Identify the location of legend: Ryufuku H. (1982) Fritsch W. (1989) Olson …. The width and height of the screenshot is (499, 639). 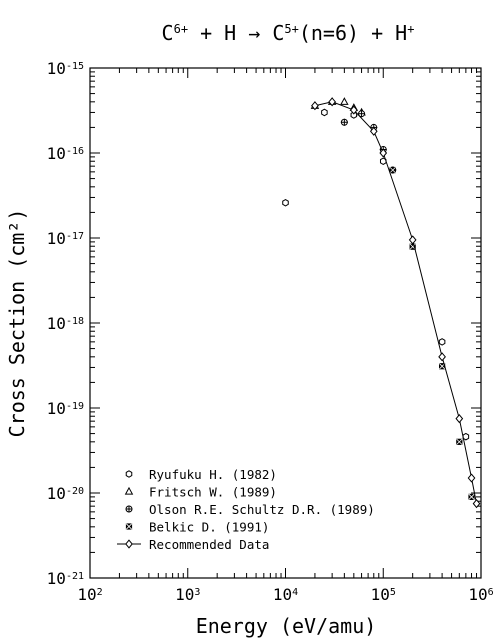
(246, 509).